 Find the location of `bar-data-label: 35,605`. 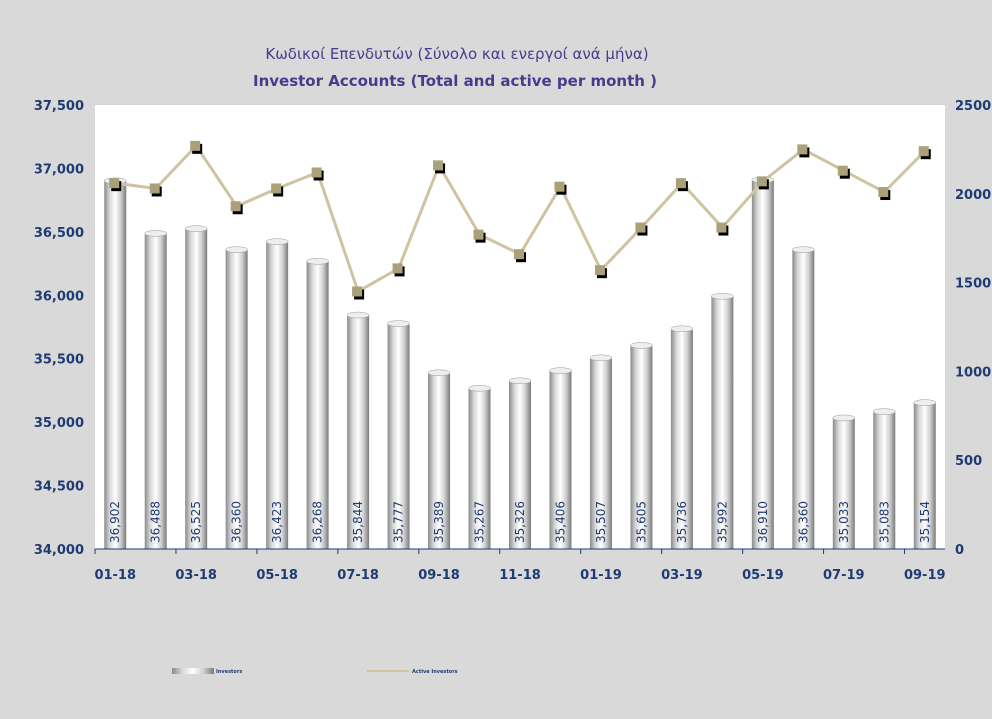

bar-data-label: 35,605 is located at coordinates (641, 522).